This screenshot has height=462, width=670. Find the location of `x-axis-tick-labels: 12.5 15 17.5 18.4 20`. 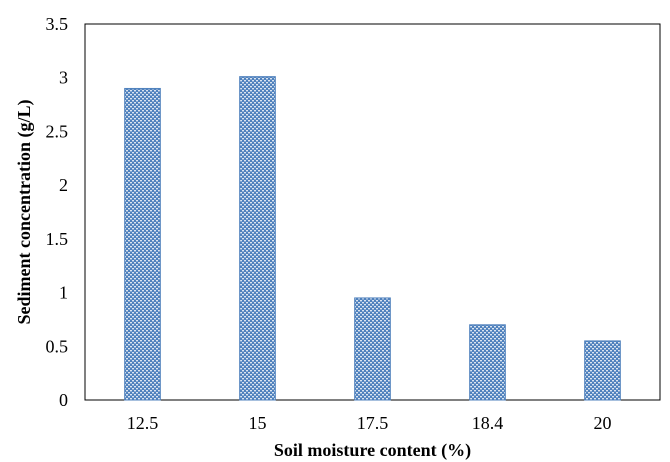

x-axis-tick-labels: 12.5 15 17.5 18.4 20 is located at coordinates (369, 423).